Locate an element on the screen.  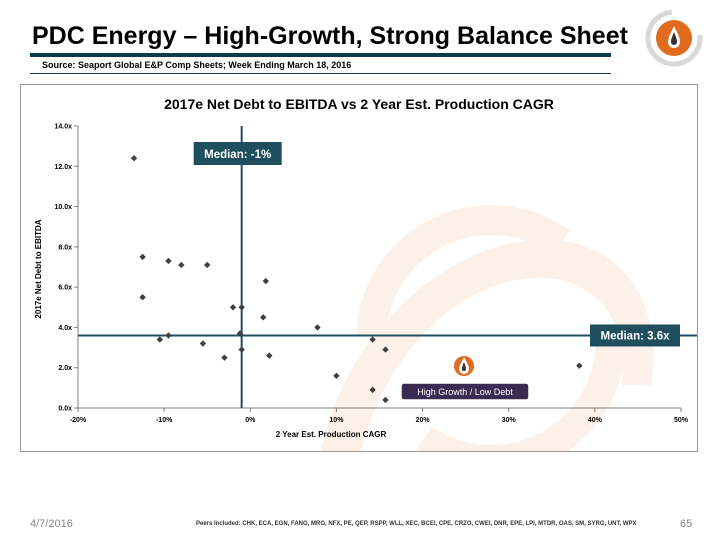
y-tick-label: 4.0x is located at coordinates (65, 328).